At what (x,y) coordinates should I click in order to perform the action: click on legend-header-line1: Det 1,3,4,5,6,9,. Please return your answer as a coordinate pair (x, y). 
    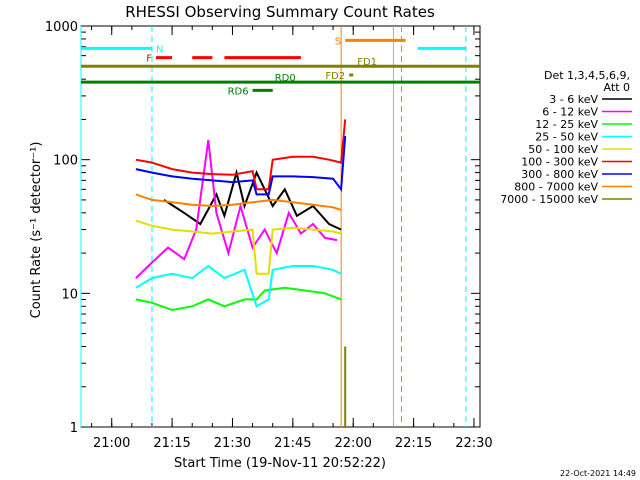
    Looking at the image, I should click on (587, 75).